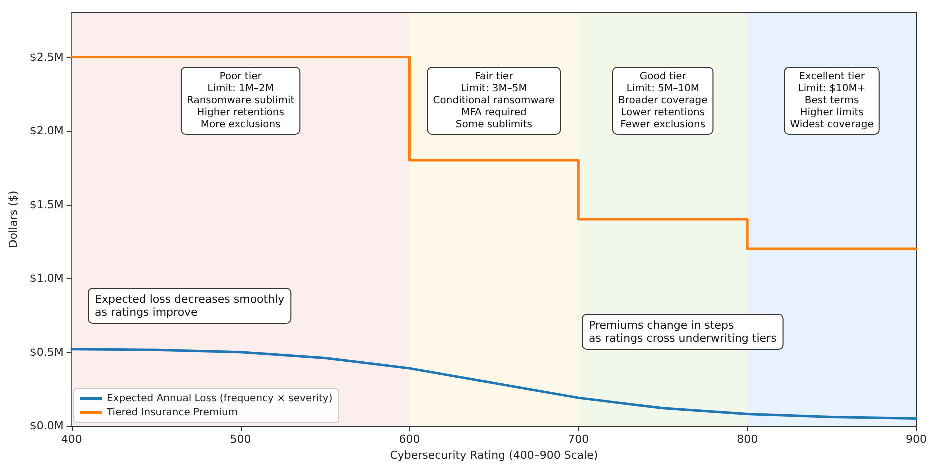 The height and width of the screenshot is (466, 930). Describe the element at coordinates (47, 352) in the screenshot. I see `y-tick-label: $0.5M` at that location.